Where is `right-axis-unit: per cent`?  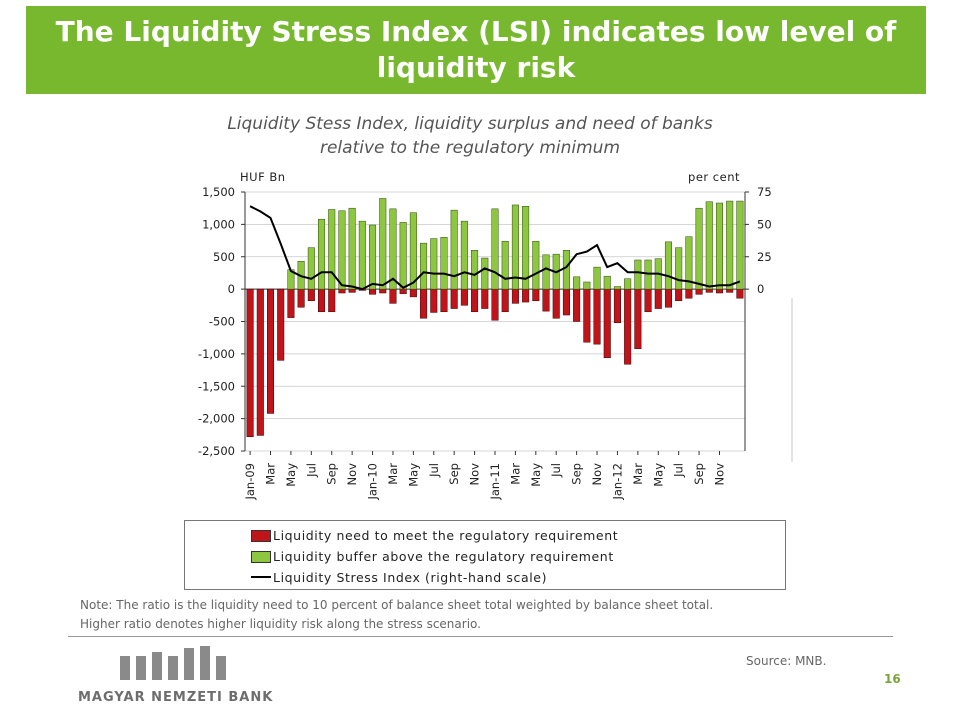
right-axis-unit: per cent is located at coordinates (714, 177).